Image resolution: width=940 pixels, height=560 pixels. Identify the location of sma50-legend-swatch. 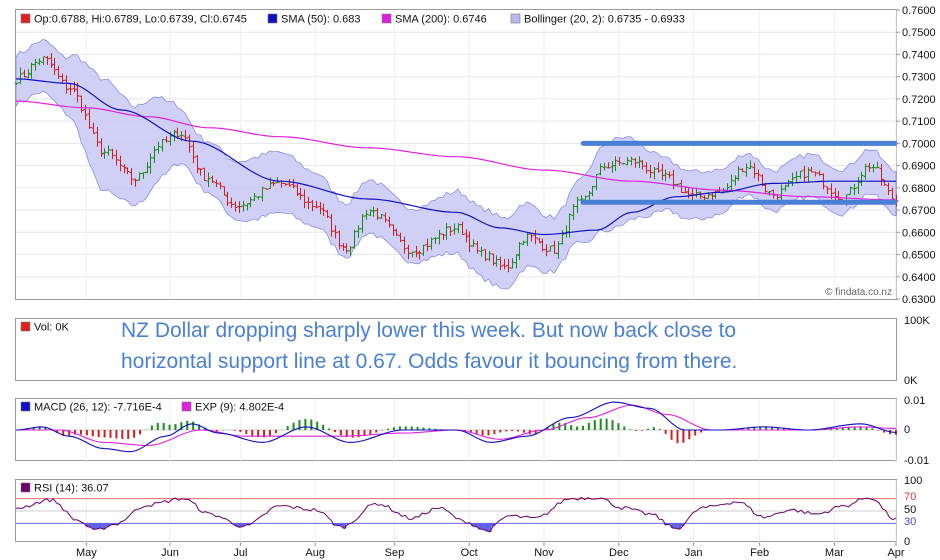
(272, 18).